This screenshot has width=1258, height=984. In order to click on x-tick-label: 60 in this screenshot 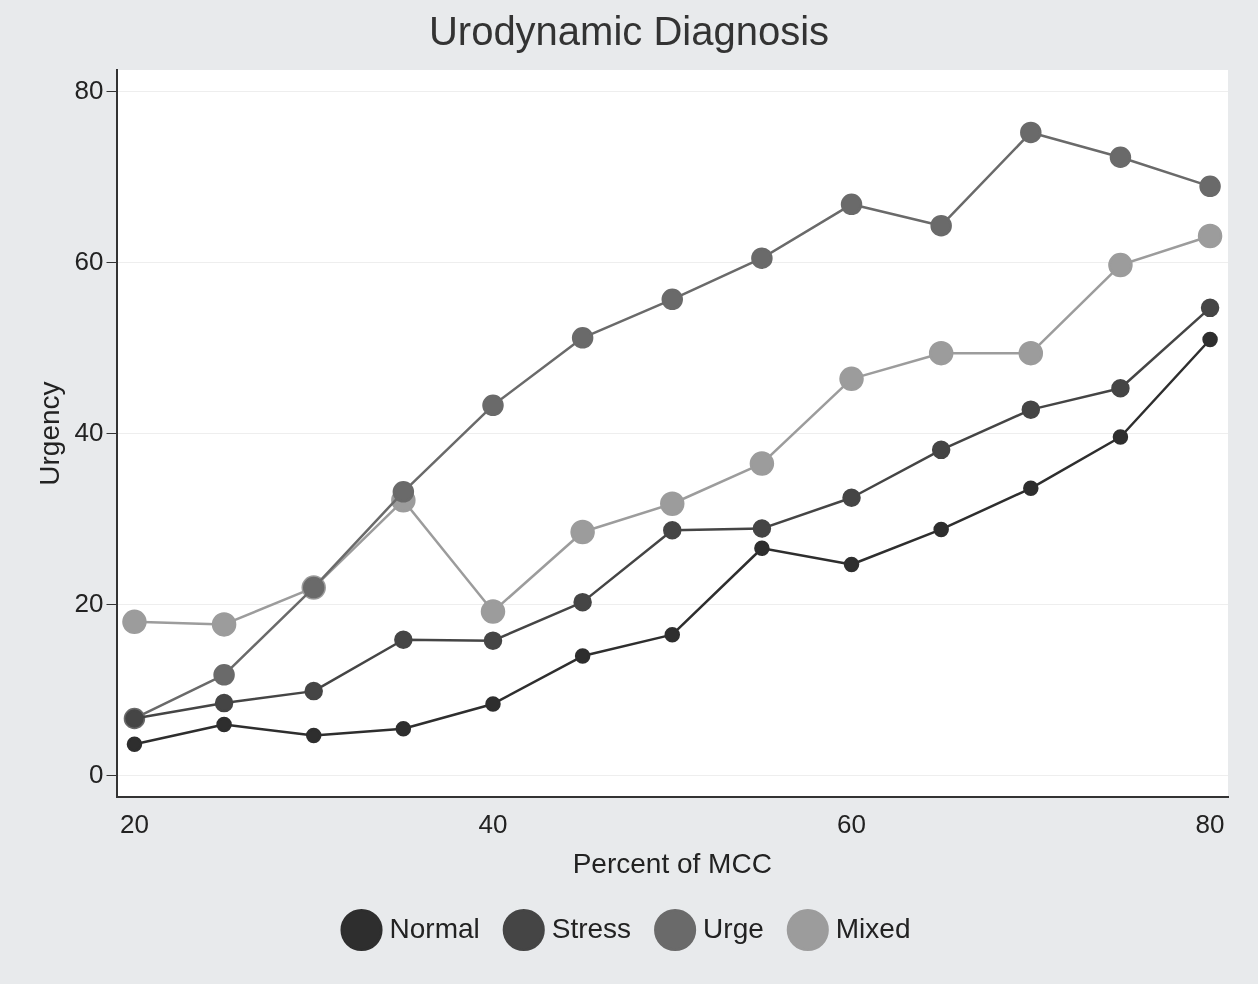, I will do `click(851, 823)`.